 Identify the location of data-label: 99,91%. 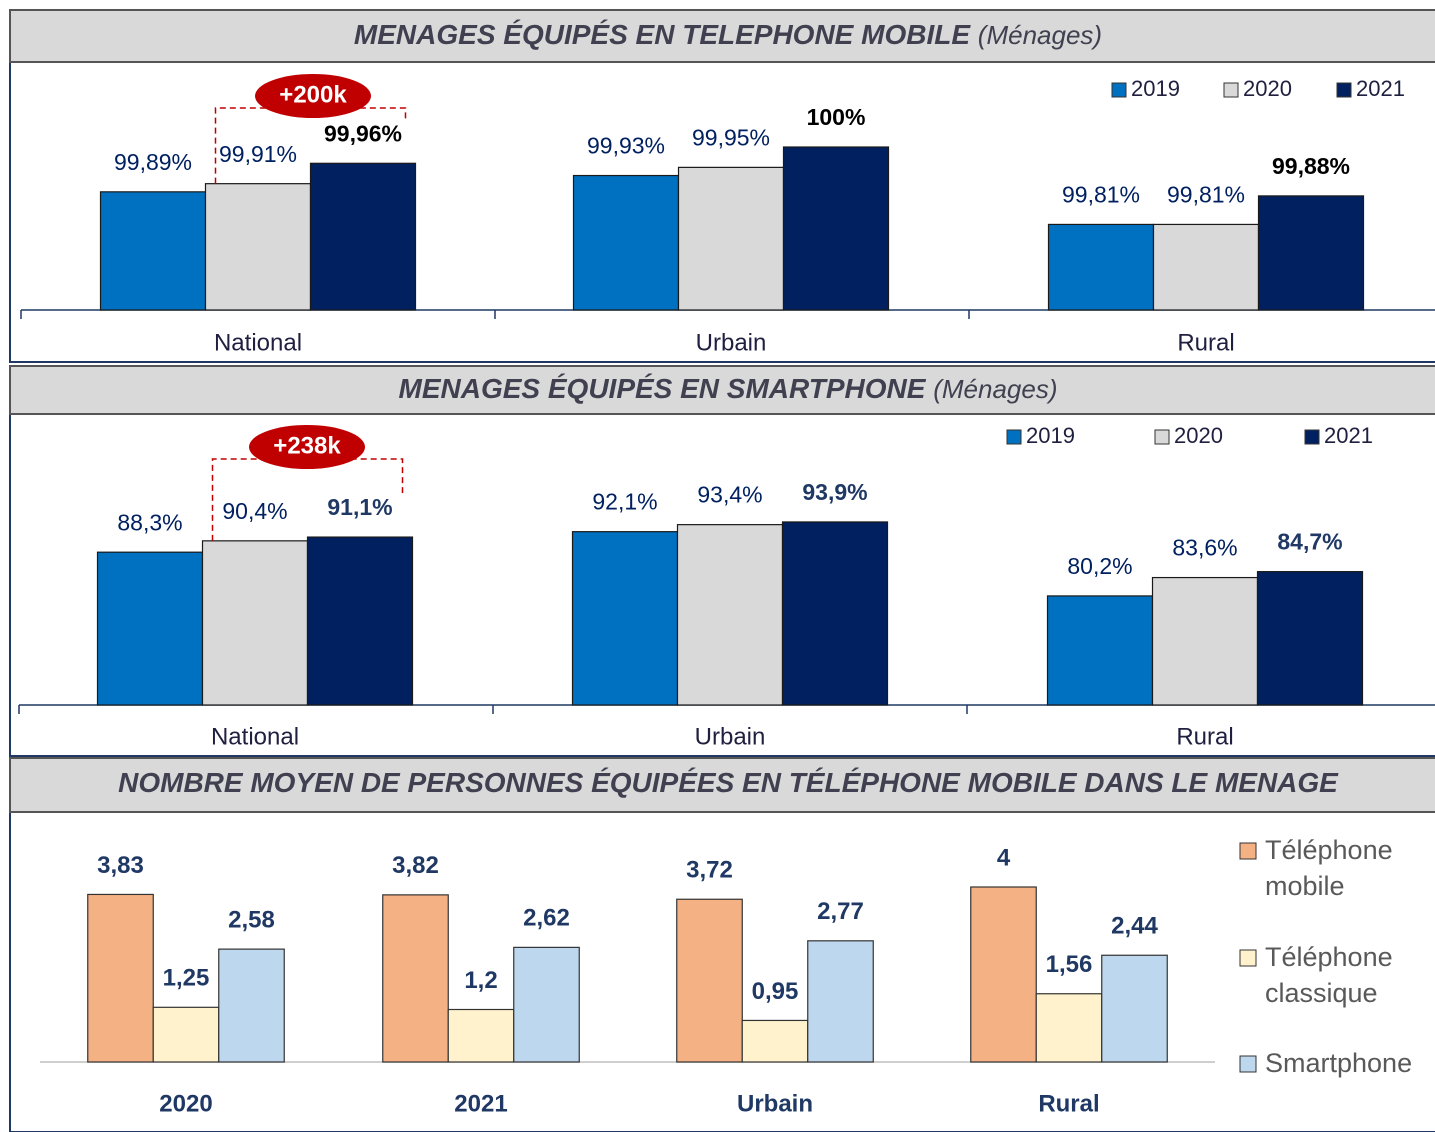
(258, 154).